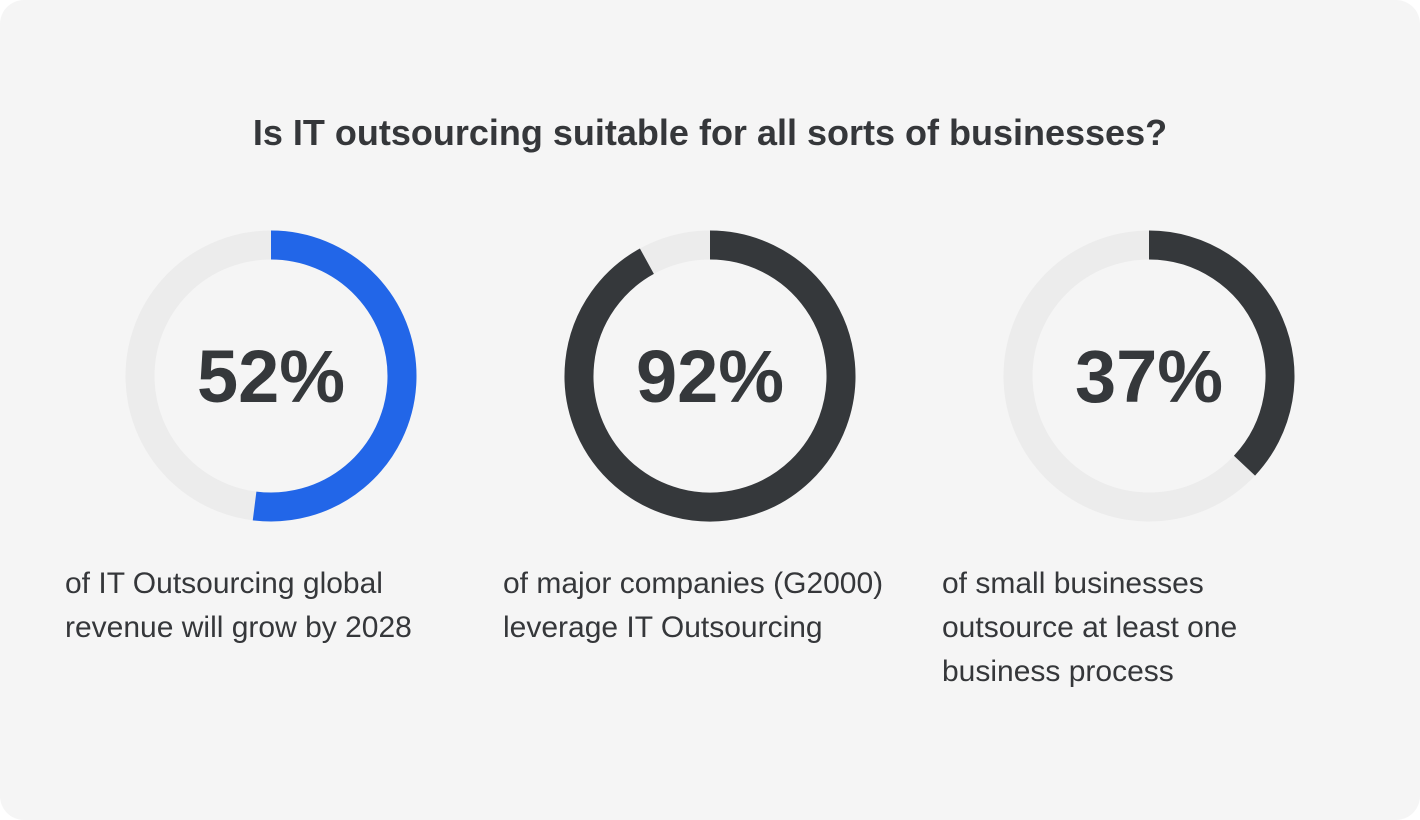 The image size is (1420, 820). I want to click on description-line: revenue will grow by 2028, so click(238, 627).